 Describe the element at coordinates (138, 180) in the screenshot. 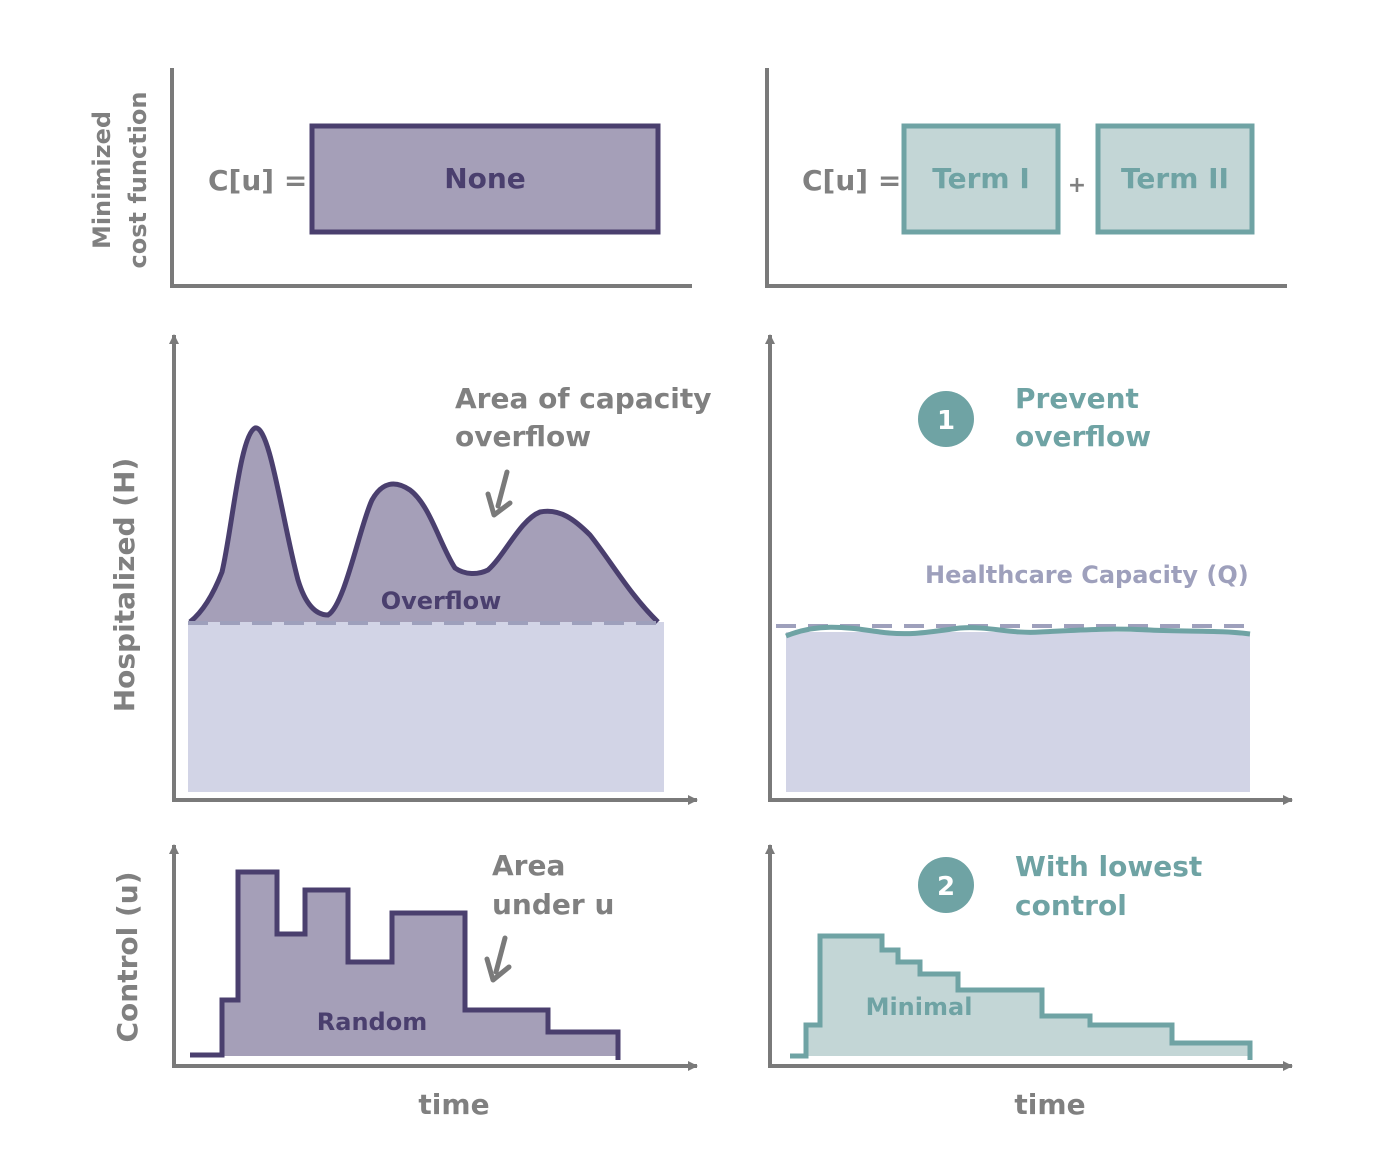

I see `cost-axis-label-line2: cost function` at that location.